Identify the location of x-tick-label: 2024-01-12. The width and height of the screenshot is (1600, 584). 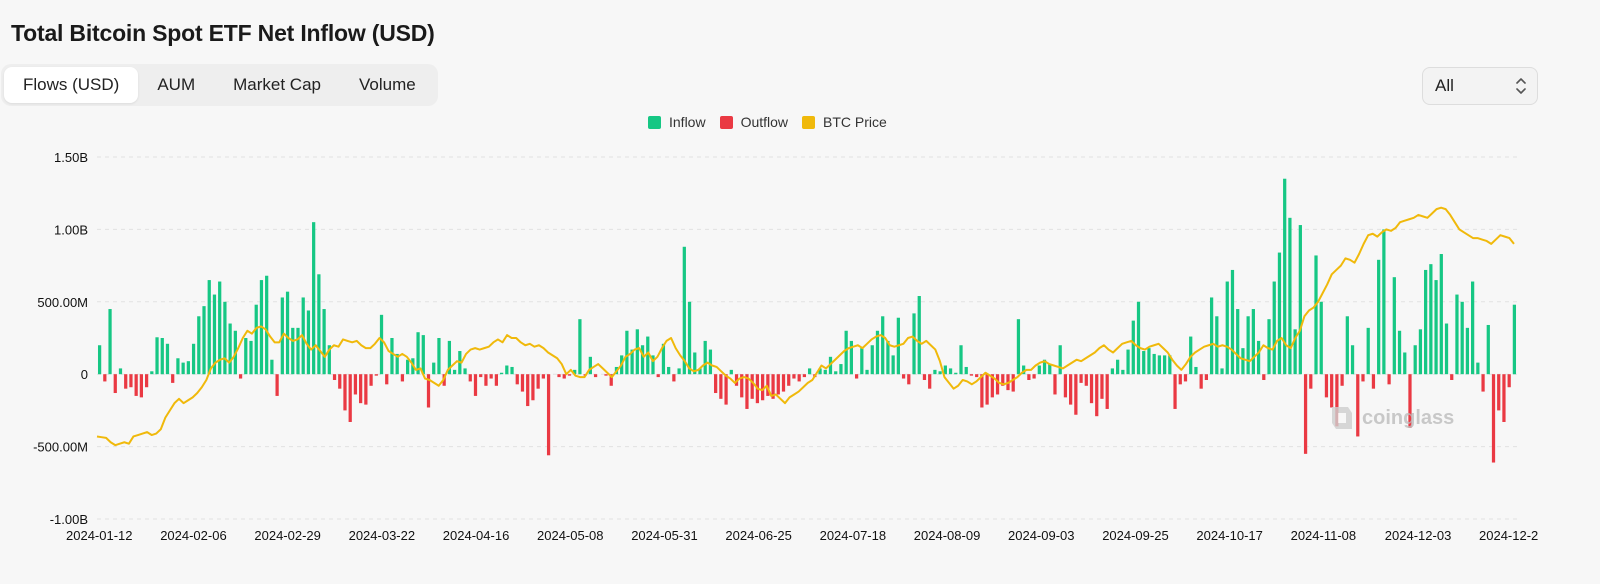
(99, 535).